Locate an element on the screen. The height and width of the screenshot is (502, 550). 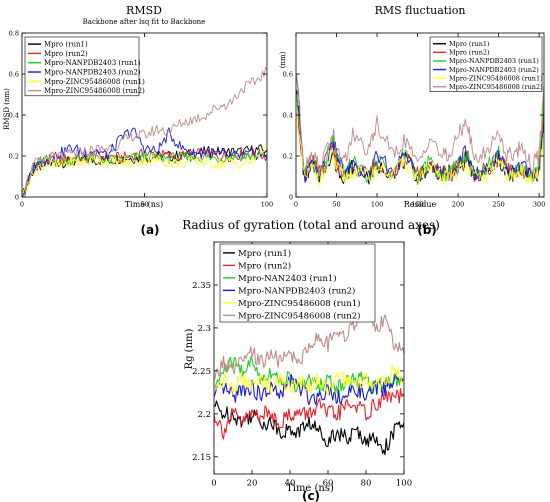
y-tick-label: 2.2 is located at coordinates (204, 415).